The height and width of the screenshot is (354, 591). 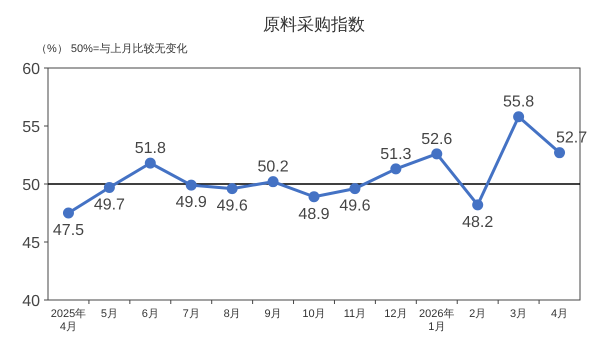 What do you see at coordinates (68, 320) in the screenshot?
I see `x-tick-label: 2025年 4月` at bounding box center [68, 320].